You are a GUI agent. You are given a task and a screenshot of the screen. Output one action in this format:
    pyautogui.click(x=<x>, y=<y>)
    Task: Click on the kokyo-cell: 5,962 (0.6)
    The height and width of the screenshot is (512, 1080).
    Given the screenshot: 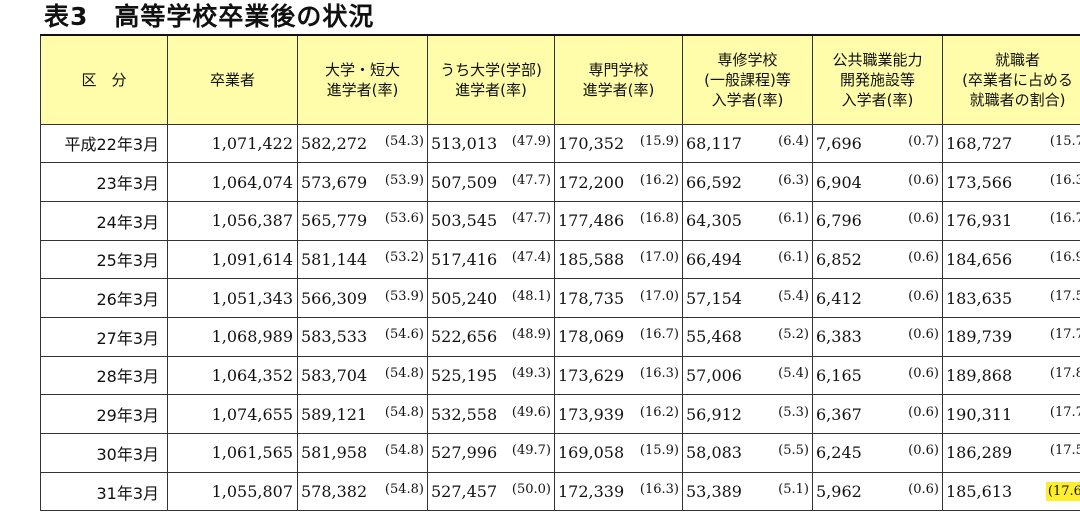 What is the action you would take?
    pyautogui.click(x=877, y=491)
    